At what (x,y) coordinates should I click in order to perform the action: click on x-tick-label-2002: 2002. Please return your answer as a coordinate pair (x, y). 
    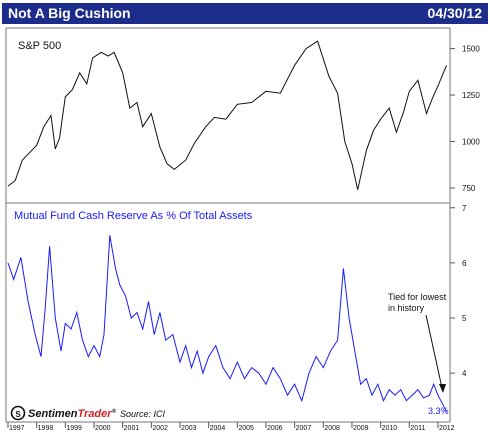
    Looking at the image, I should click on (160, 428).